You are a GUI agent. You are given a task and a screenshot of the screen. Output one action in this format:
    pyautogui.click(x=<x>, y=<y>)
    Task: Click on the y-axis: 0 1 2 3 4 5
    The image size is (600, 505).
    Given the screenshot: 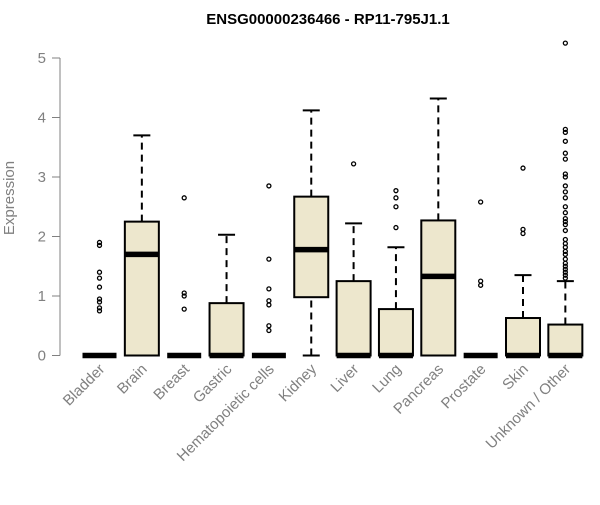 What is the action you would take?
    pyautogui.click(x=49, y=207)
    